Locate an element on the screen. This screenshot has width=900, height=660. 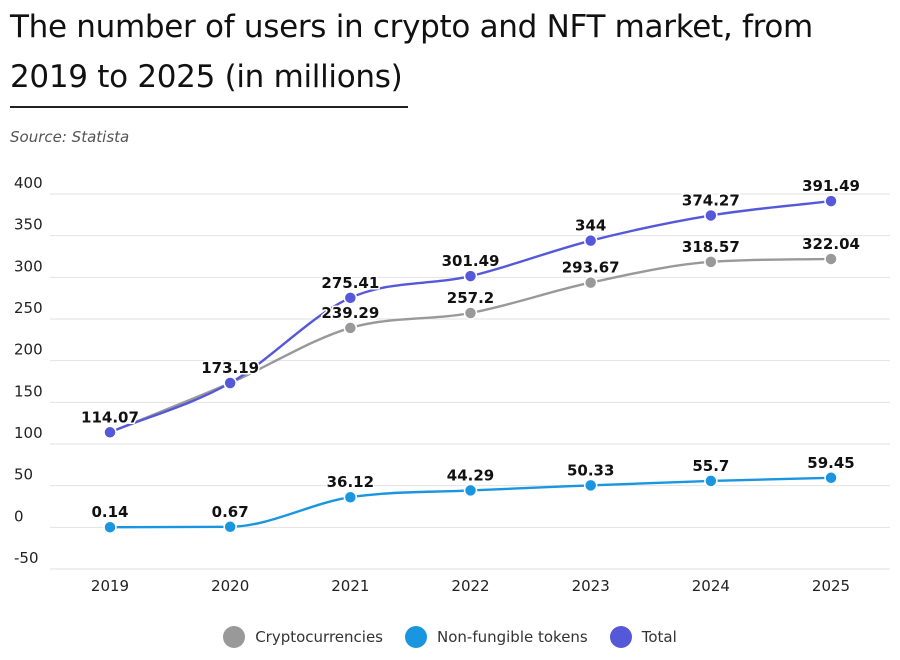
data-label: 44.29 is located at coordinates (470, 475).